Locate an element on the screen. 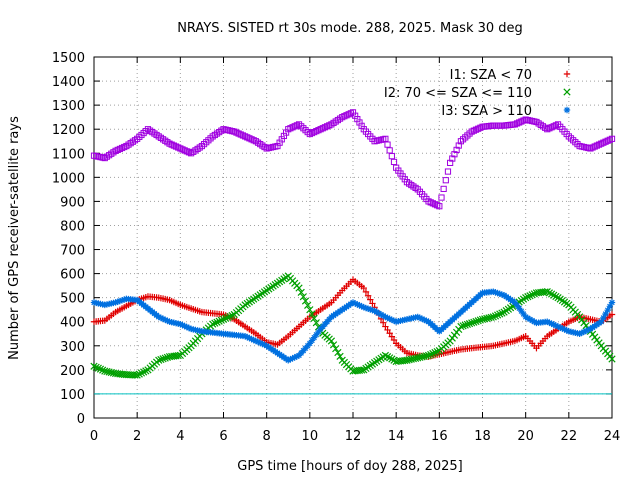 The width and height of the screenshot is (640, 480). x-tick-label: 18 is located at coordinates (482, 436).